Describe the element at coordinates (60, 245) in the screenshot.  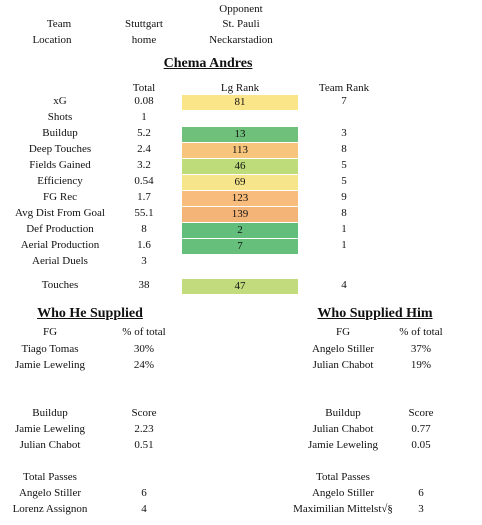
I see `stat-label: Aerial Production` at that location.